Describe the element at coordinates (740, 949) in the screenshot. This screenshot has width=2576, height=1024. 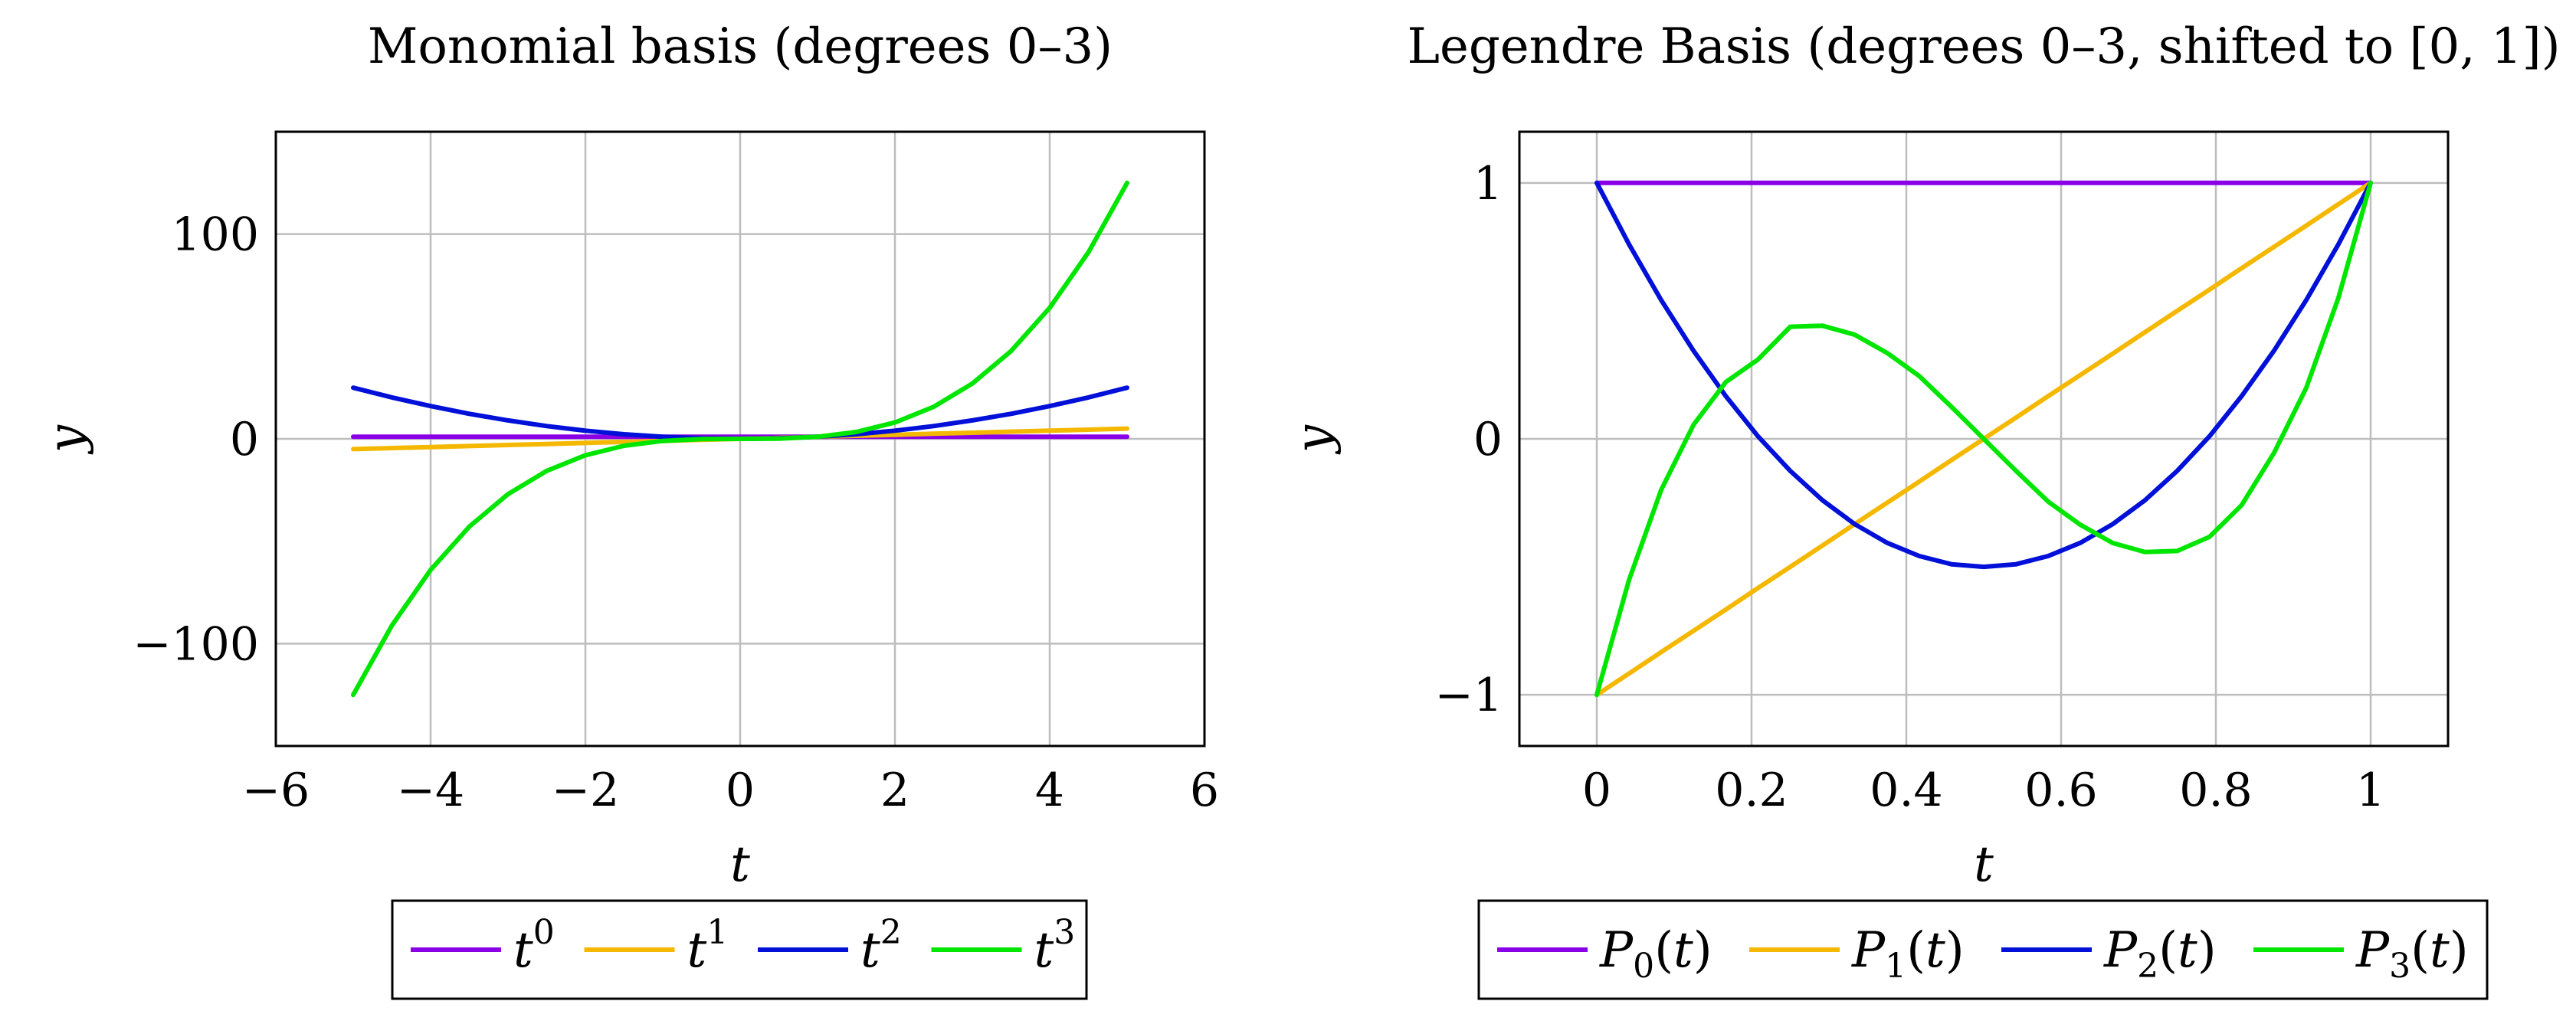
I see `legend: t0 t1 t2 t3` at that location.